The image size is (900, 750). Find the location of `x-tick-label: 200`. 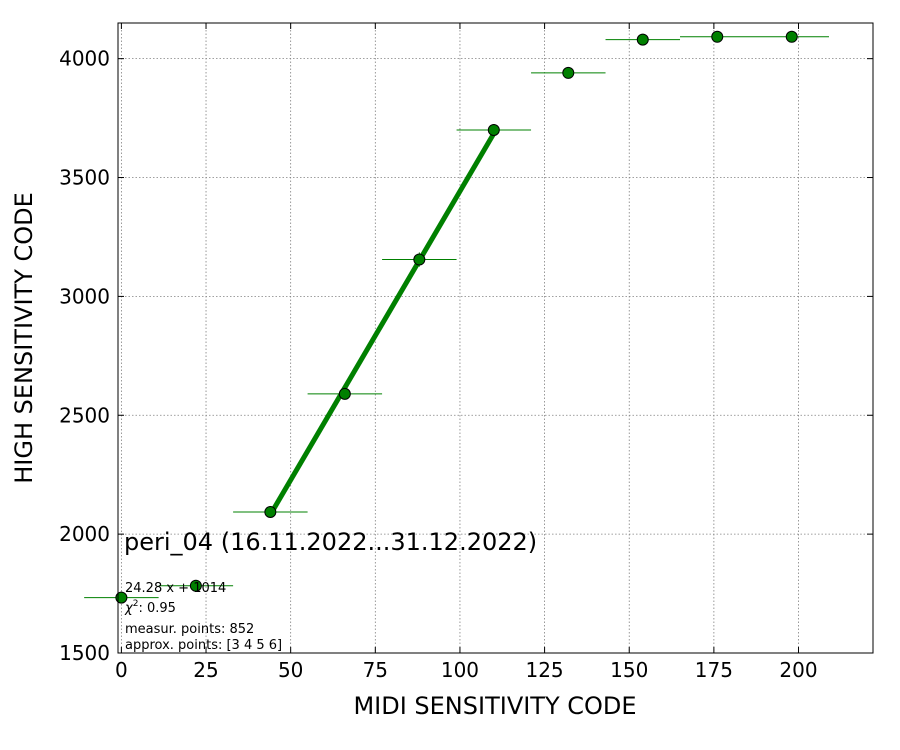

x-tick-label: 200 is located at coordinates (798, 670).